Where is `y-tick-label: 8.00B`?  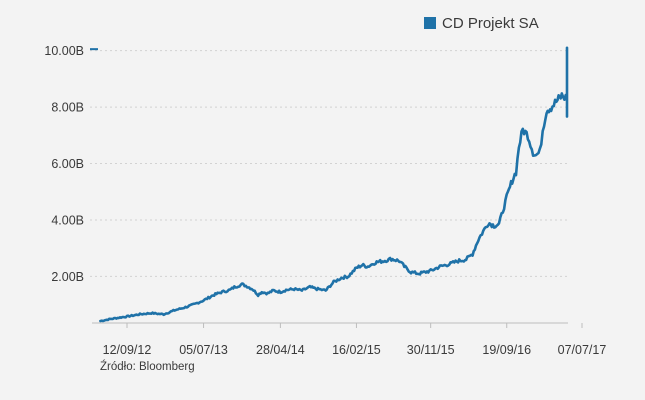 y-tick-label: 8.00B is located at coordinates (67, 108).